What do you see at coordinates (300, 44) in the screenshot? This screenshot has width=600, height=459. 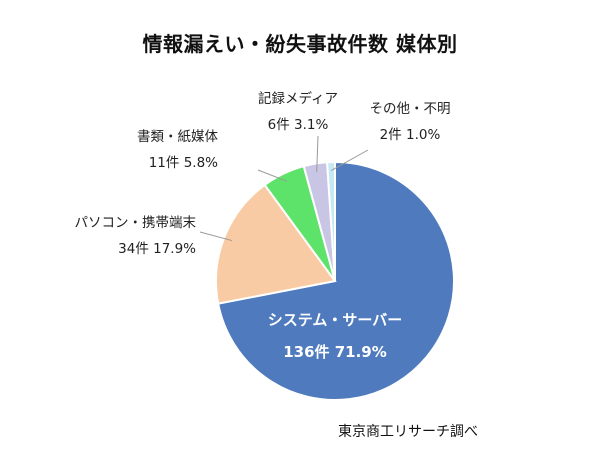 I see `chart-title: 情報漏えい・紛失事故件数 媒体別` at bounding box center [300, 44].